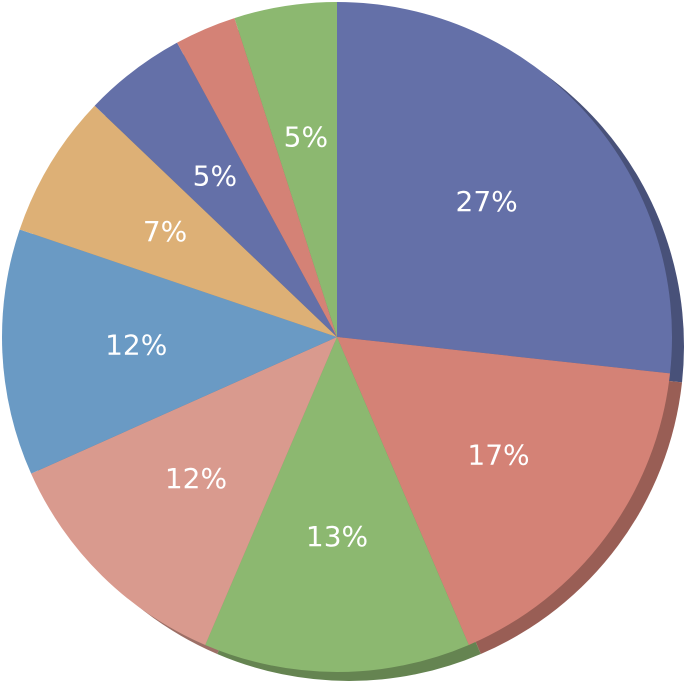 The width and height of the screenshot is (688, 687). I want to click on data-label: 17%, so click(498, 455).